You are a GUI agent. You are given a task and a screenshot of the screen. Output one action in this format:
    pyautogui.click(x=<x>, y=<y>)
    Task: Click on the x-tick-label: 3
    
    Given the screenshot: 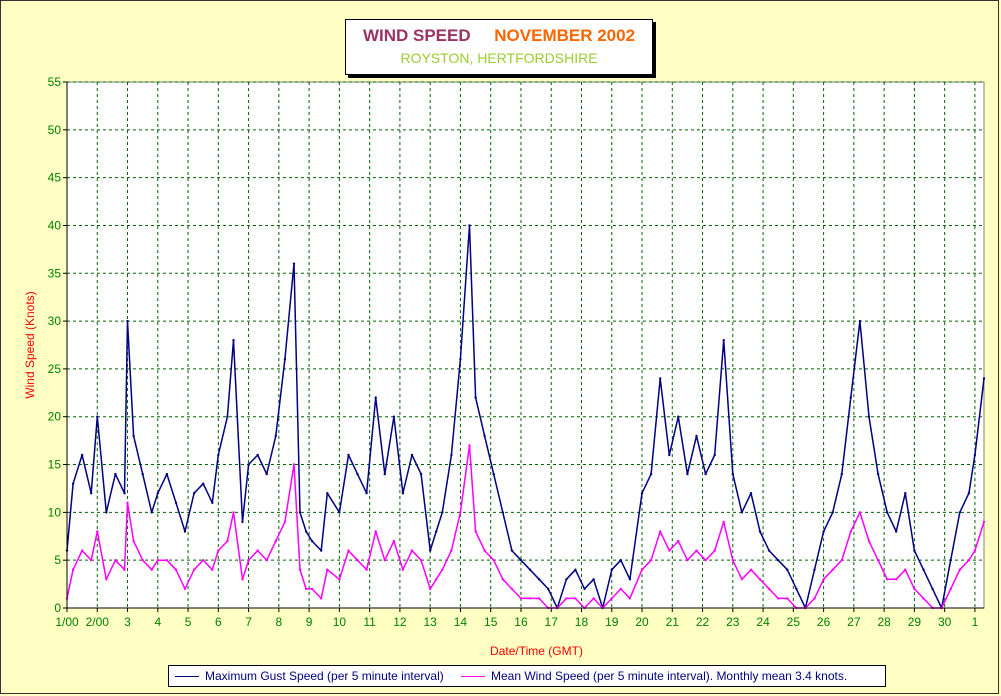 What is the action you would take?
    pyautogui.click(x=127, y=622)
    